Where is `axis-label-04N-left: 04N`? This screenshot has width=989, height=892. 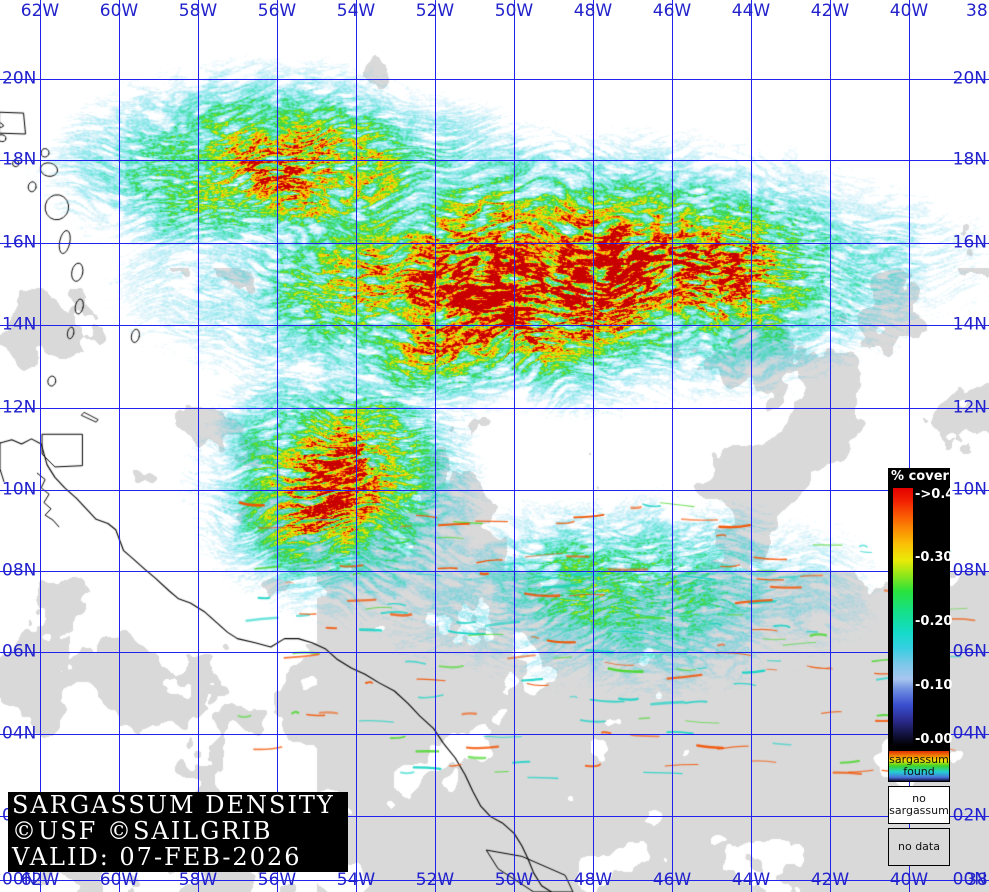 axis-label-04N-left: 04N is located at coordinates (19, 733).